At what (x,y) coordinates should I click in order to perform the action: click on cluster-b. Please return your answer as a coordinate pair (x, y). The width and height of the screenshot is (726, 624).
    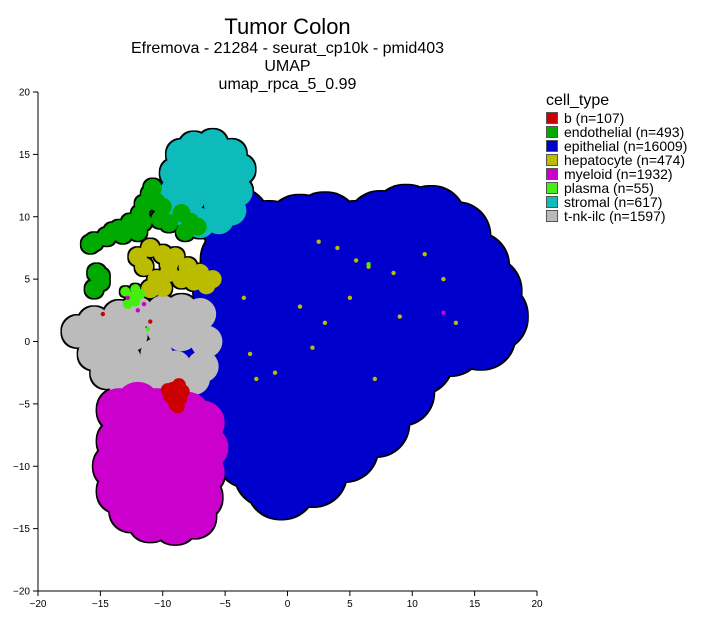
    Looking at the image, I should click on (175, 396).